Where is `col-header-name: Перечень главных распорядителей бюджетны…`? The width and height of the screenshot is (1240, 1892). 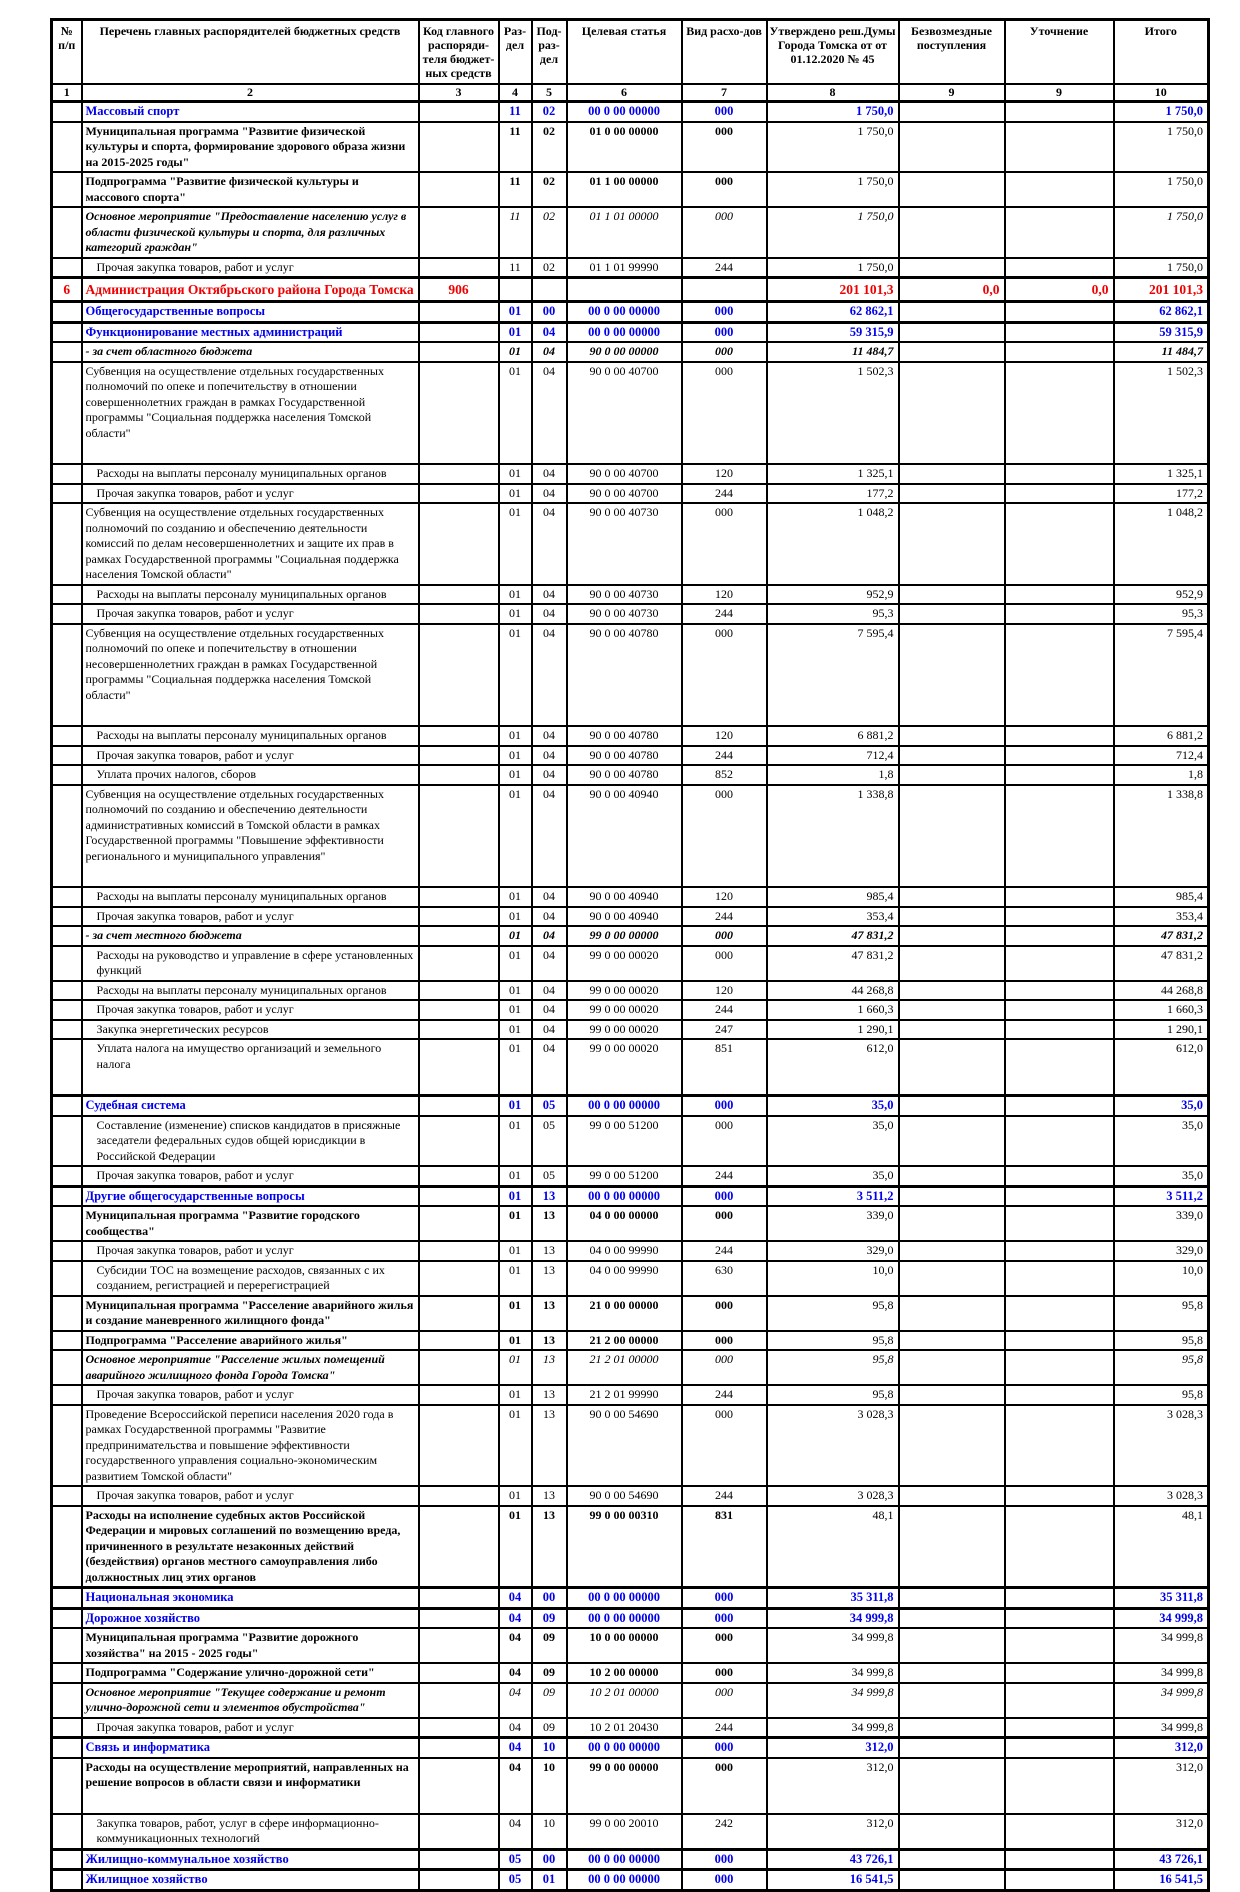
col-header-name: Перечень главных распорядителей бюджетны… is located at coordinates (250, 51).